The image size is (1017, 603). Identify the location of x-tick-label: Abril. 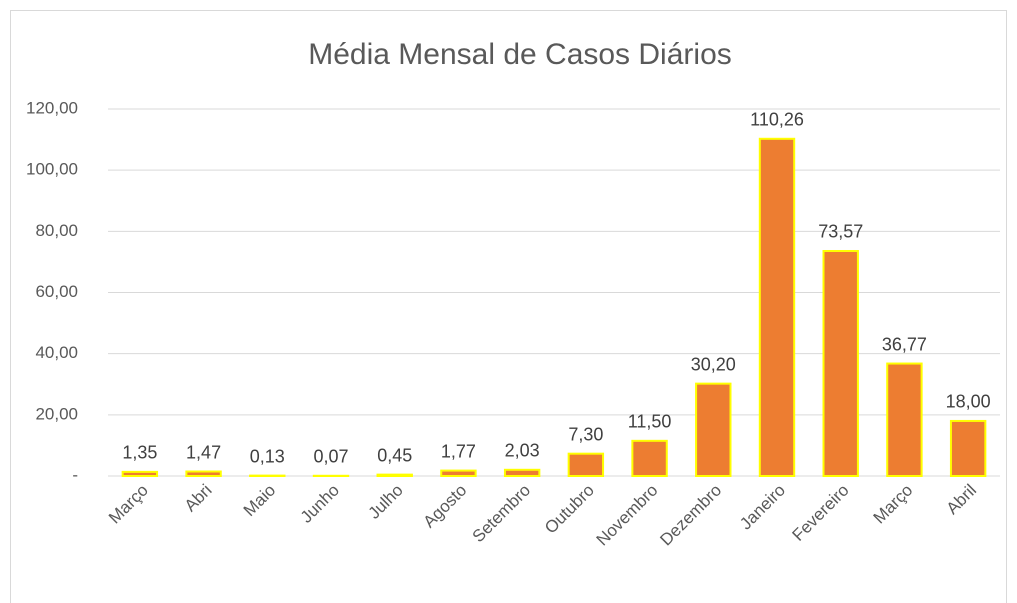
(961, 499).